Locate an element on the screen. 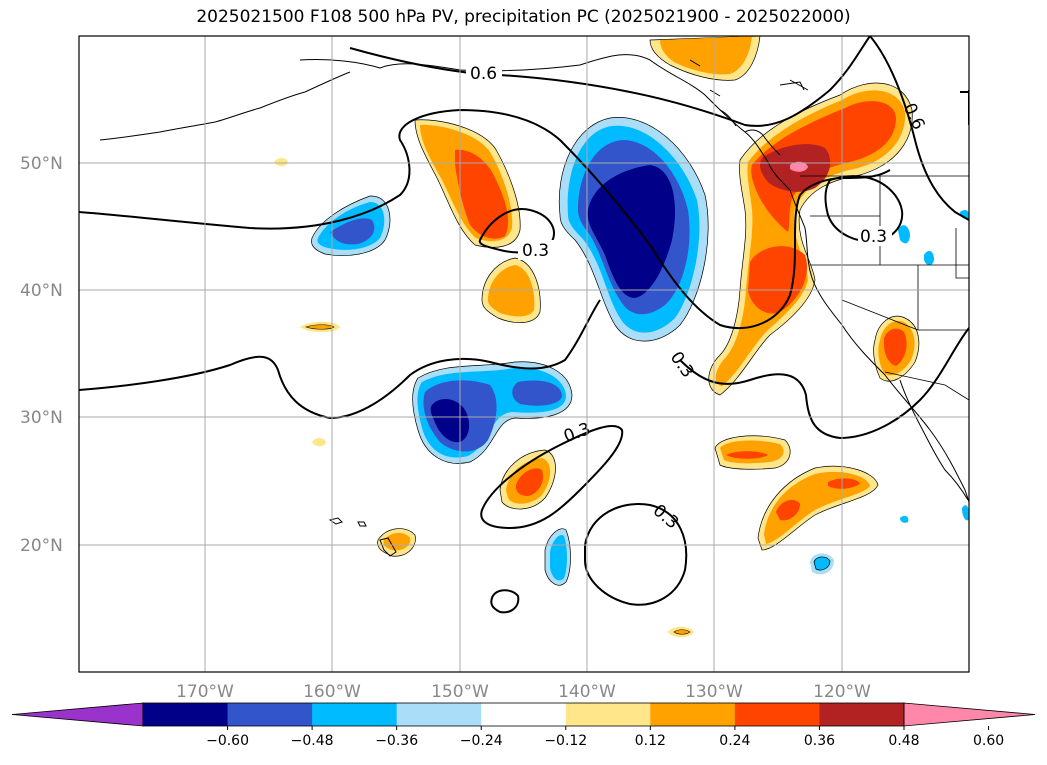  contour-0.6-north is located at coordinates (610, 81).